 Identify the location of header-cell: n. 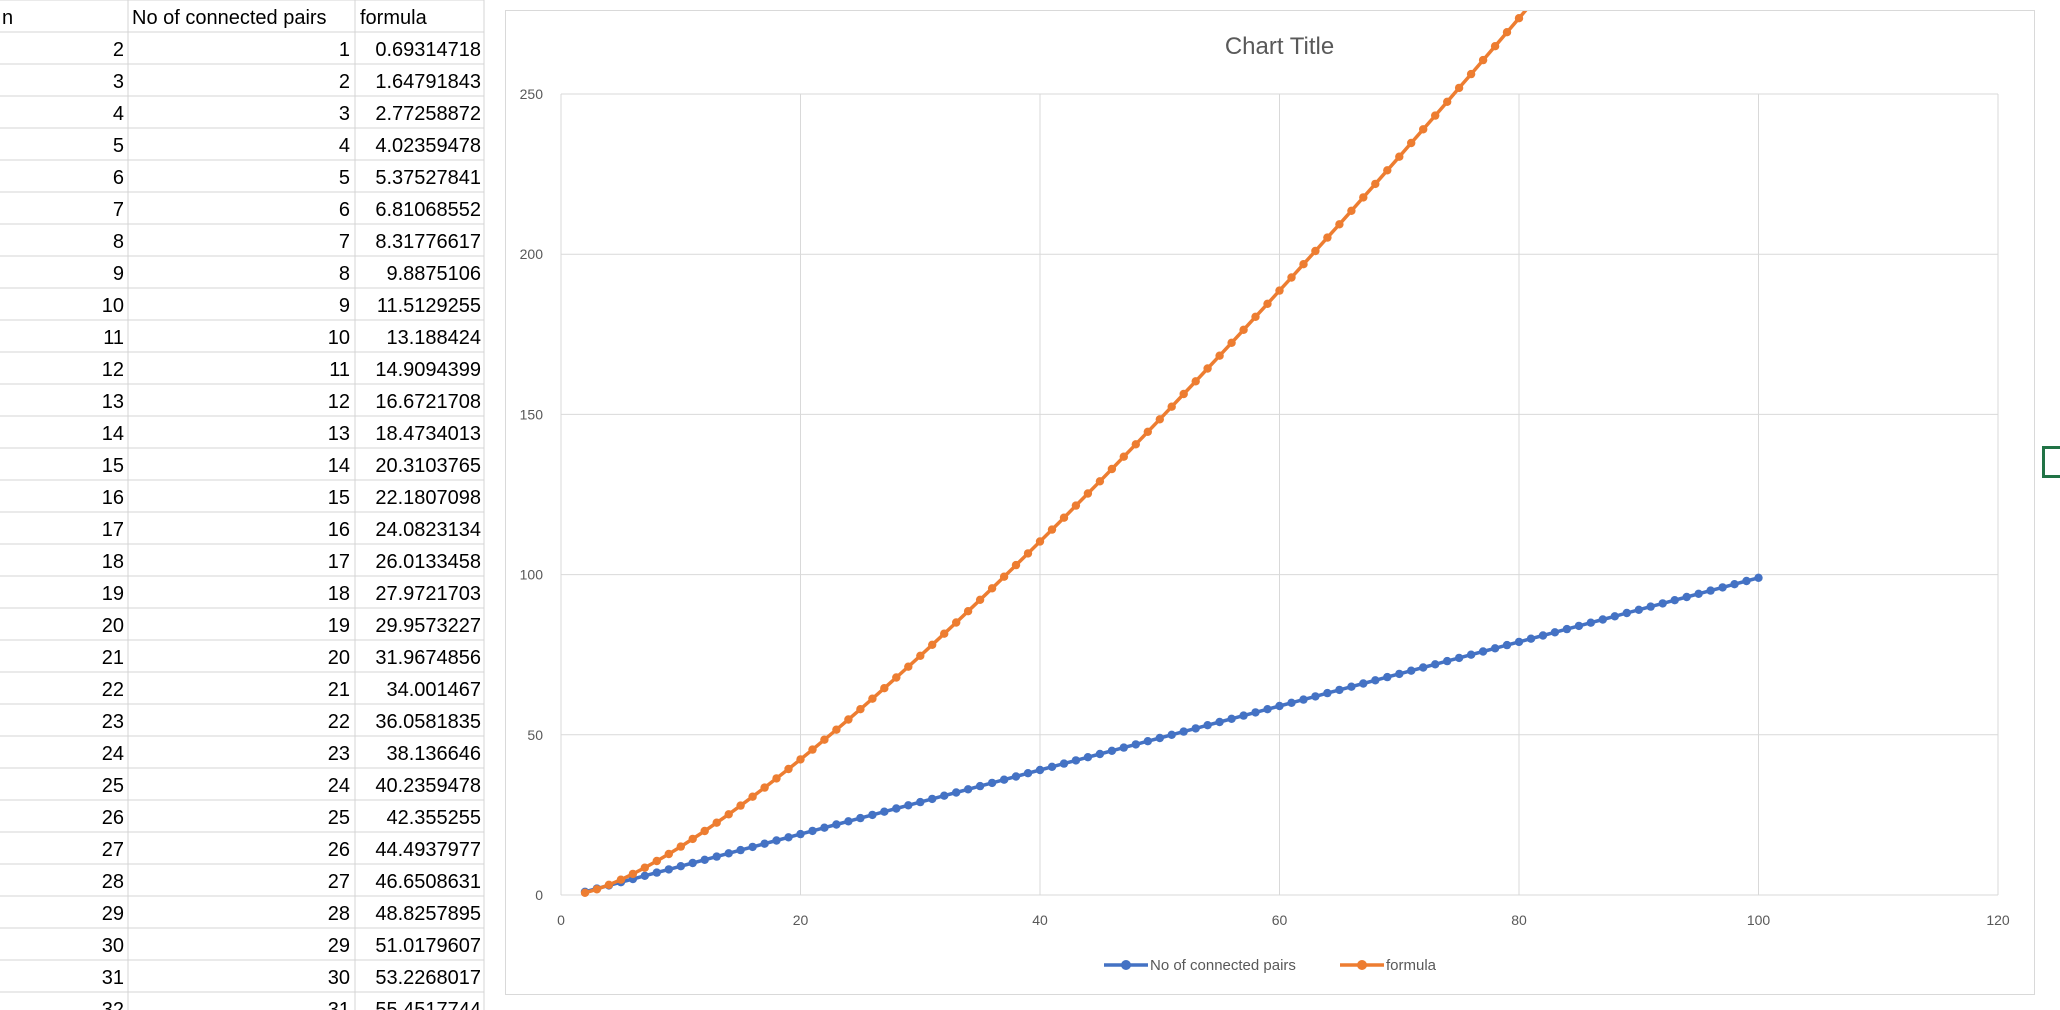
(7, 18).